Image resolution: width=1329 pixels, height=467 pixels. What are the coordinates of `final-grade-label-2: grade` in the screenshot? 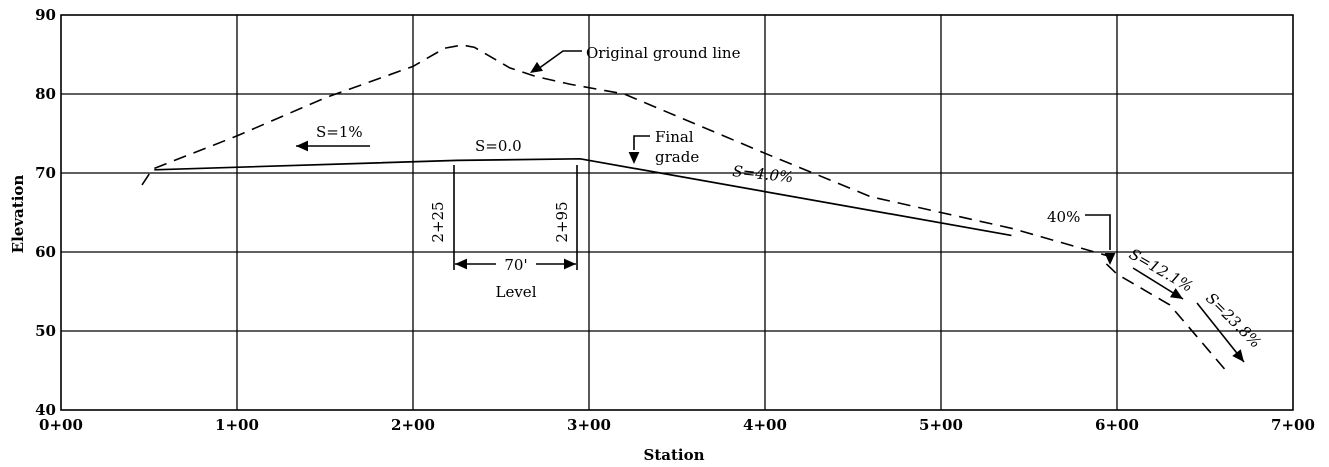 It's located at (677, 157).